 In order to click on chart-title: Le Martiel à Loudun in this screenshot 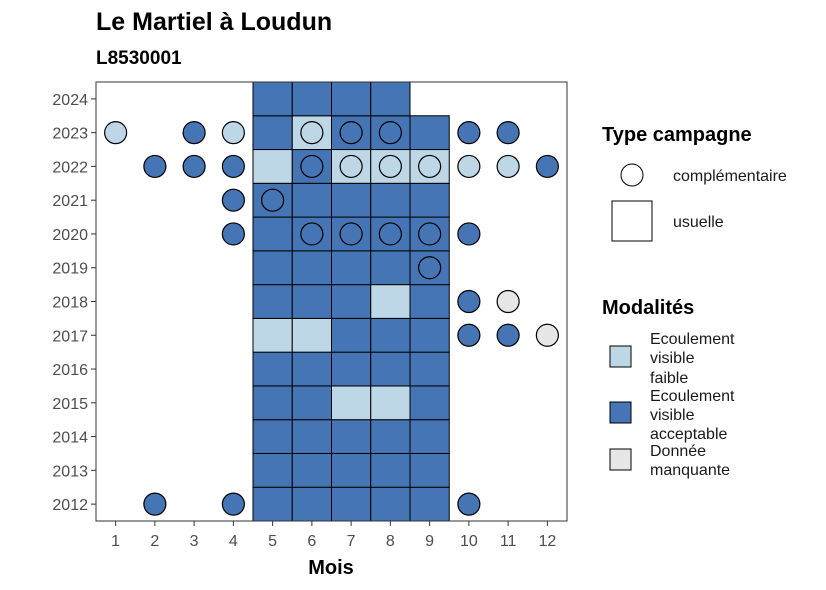, I will do `click(214, 22)`.